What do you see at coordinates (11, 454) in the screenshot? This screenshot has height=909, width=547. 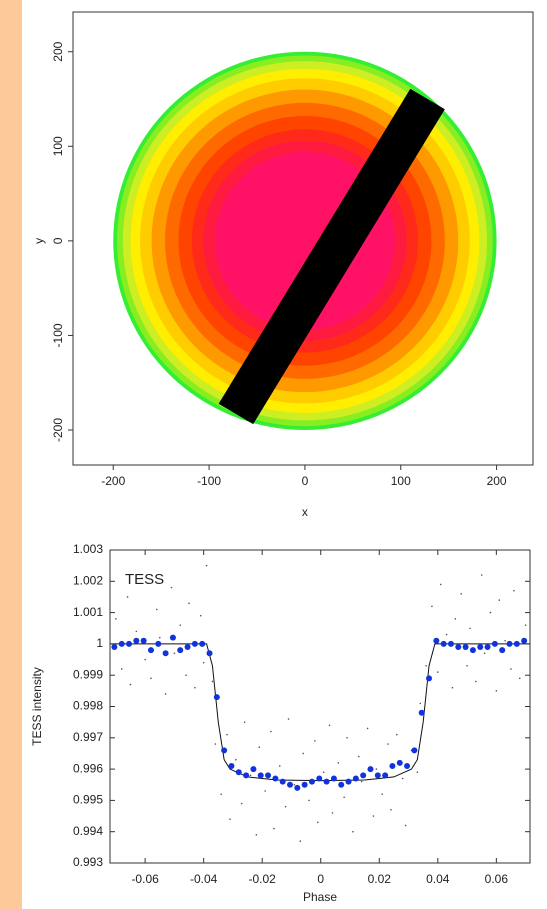 I see `side-strip` at bounding box center [11, 454].